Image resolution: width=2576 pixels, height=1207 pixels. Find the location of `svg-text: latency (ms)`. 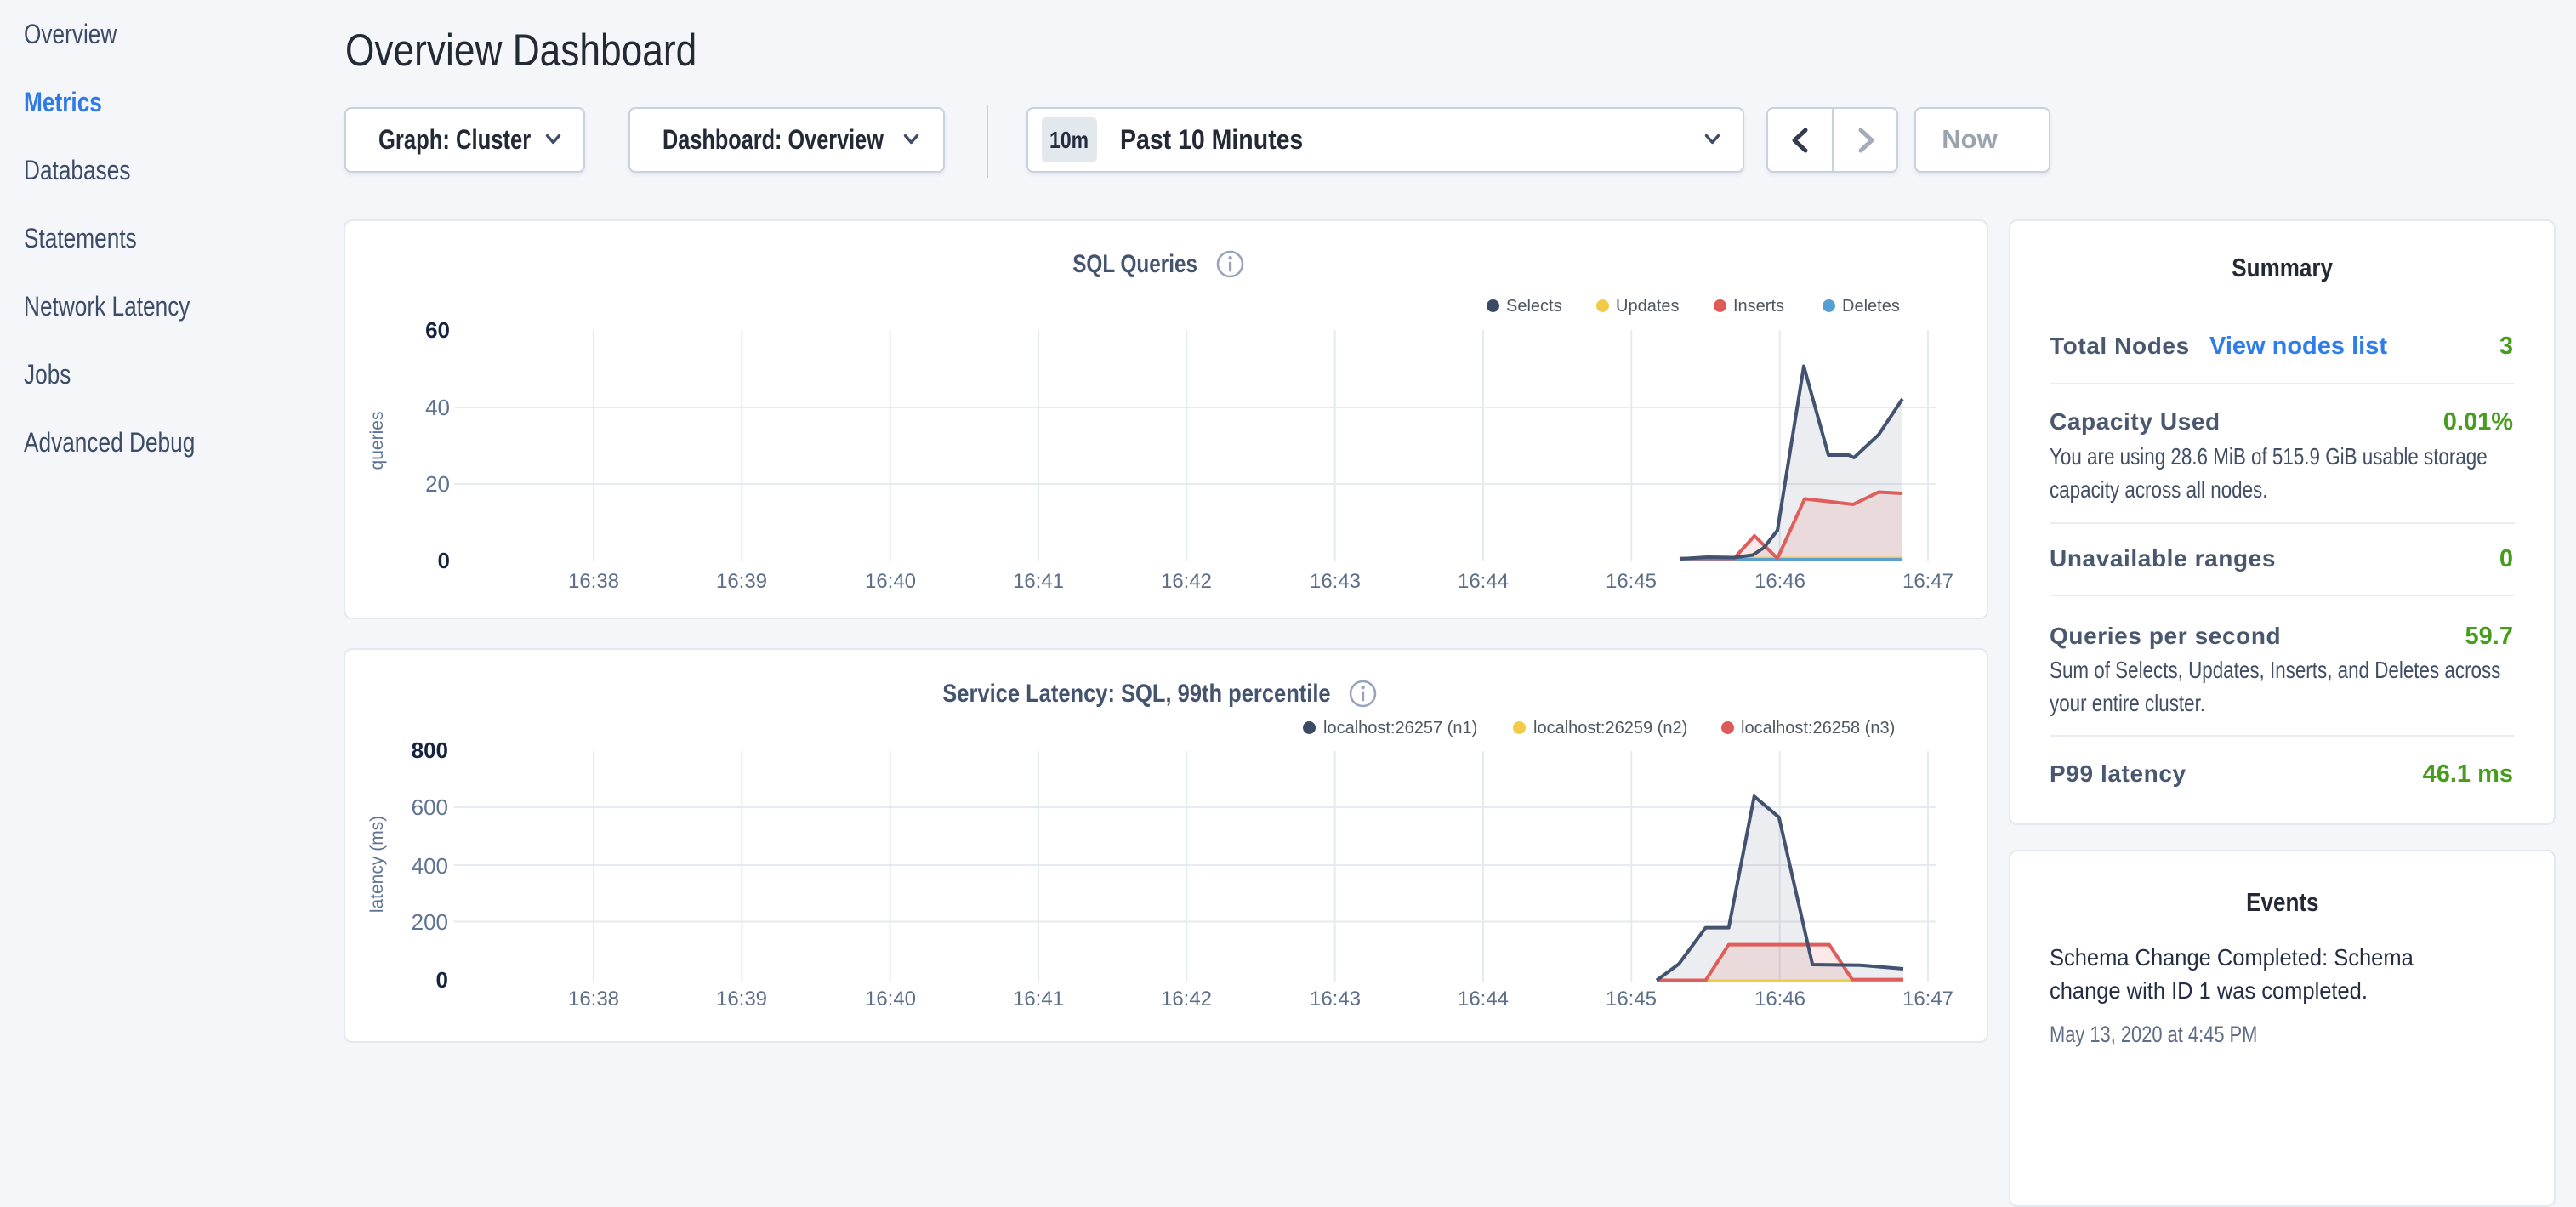

svg-text: latency (ms) is located at coordinates (377, 864).